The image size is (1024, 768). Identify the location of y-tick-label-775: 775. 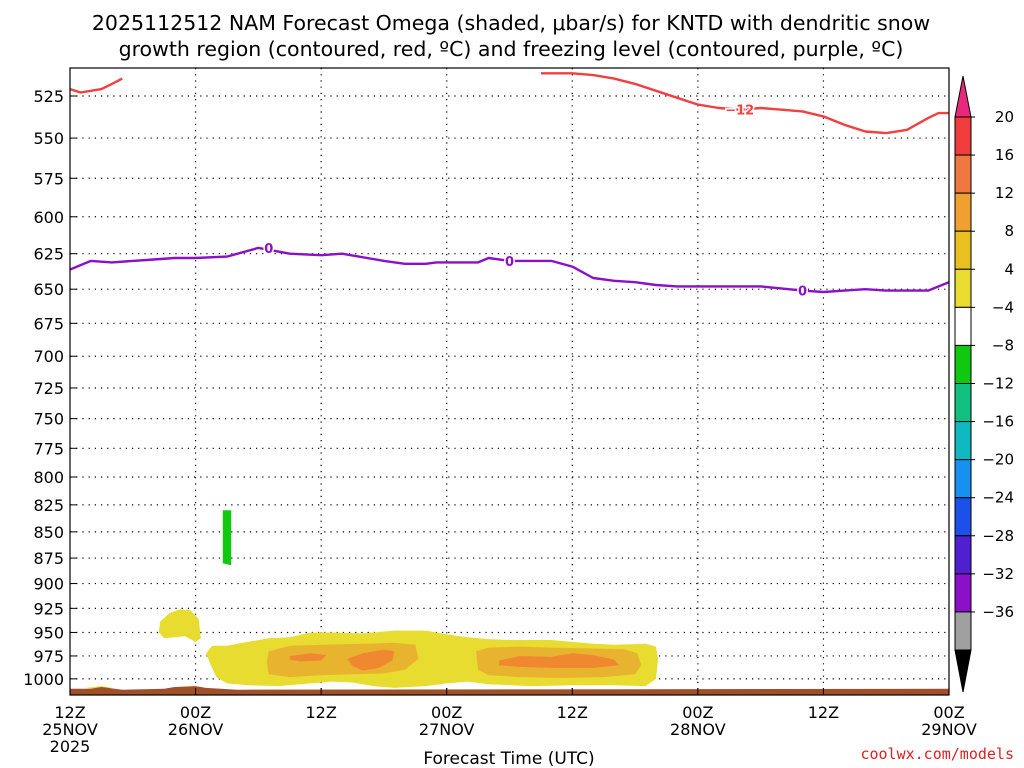
(48, 448).